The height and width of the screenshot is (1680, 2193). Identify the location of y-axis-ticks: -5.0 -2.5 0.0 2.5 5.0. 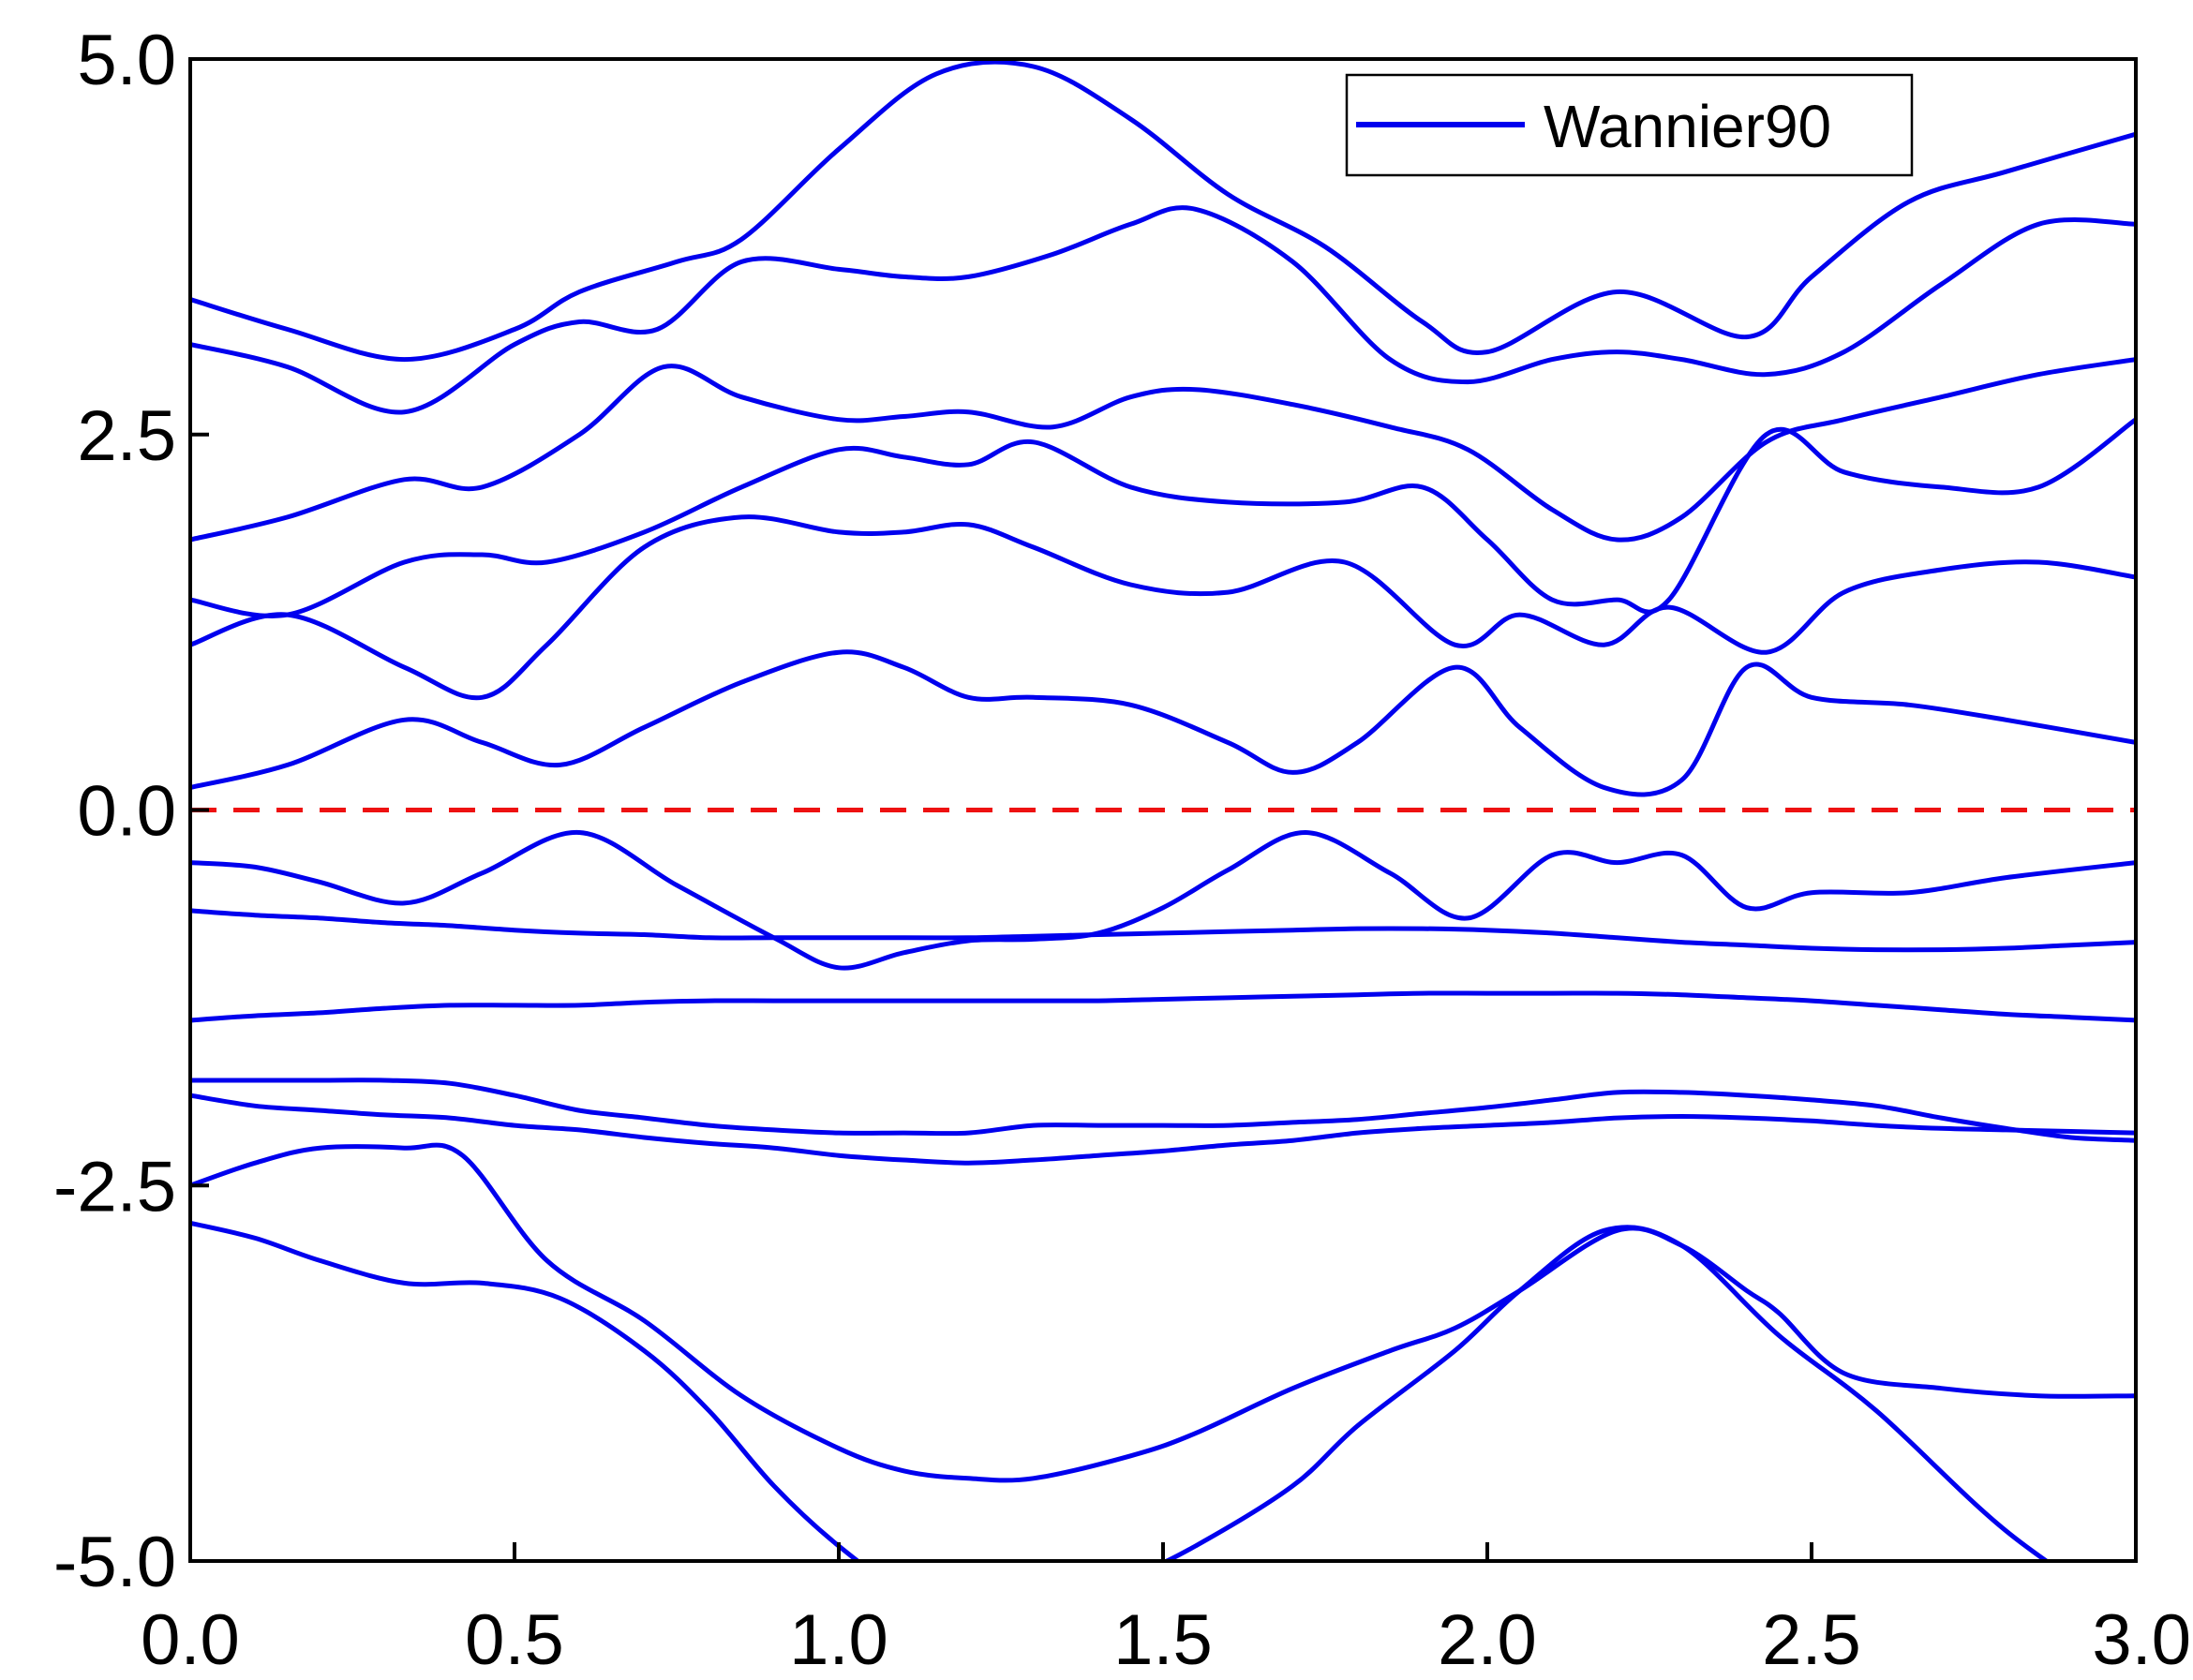
(131, 812).